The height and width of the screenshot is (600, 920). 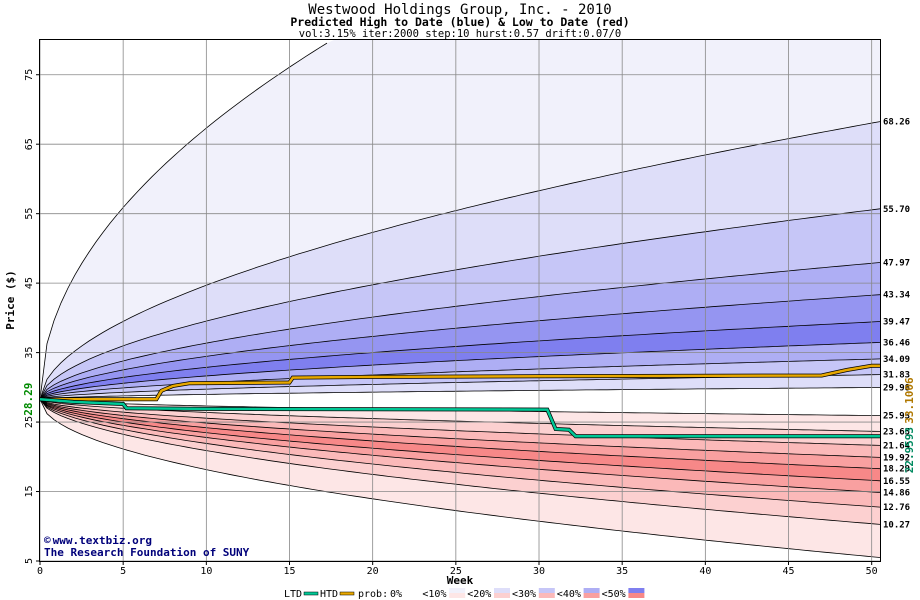 What do you see at coordinates (460, 580) in the screenshot?
I see `x-axis-title: Week` at bounding box center [460, 580].